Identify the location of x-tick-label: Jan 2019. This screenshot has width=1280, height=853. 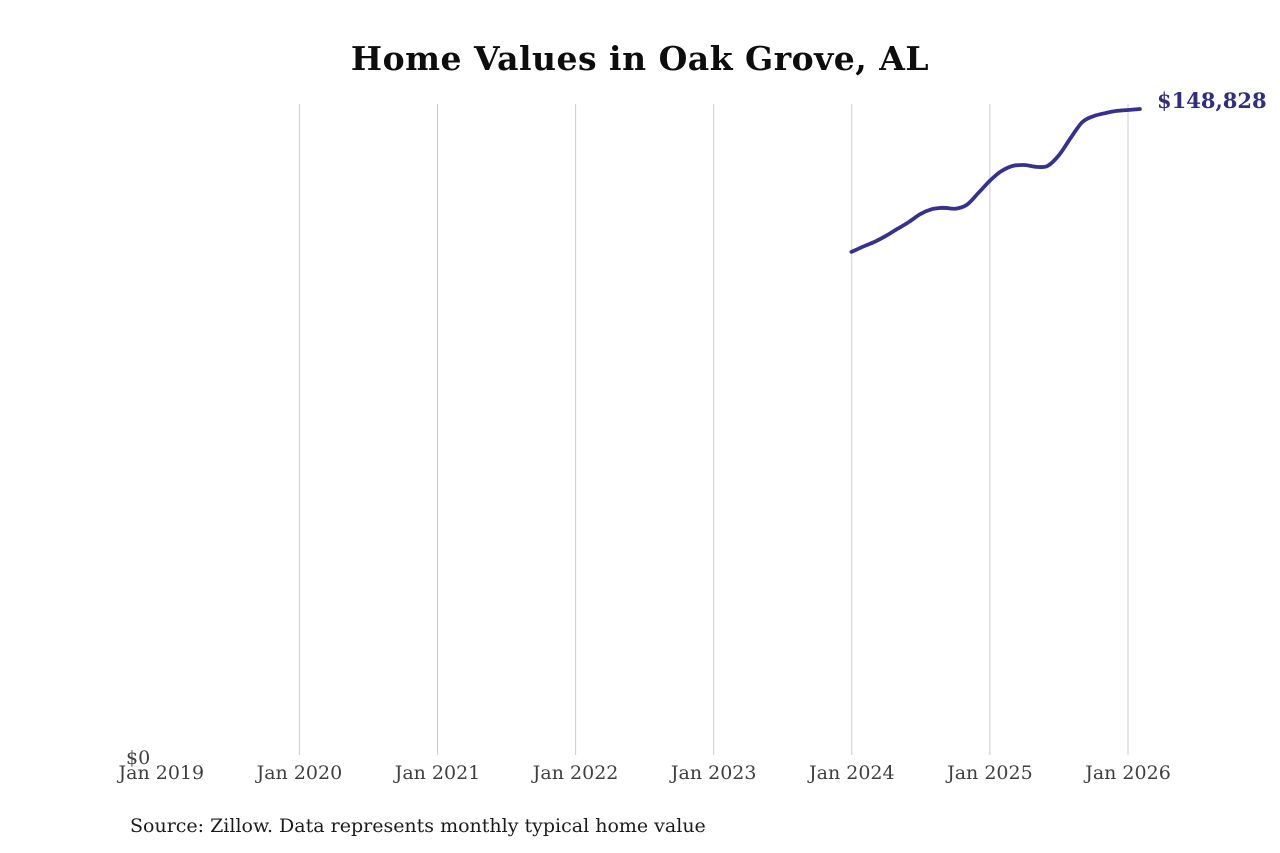
(161, 773).